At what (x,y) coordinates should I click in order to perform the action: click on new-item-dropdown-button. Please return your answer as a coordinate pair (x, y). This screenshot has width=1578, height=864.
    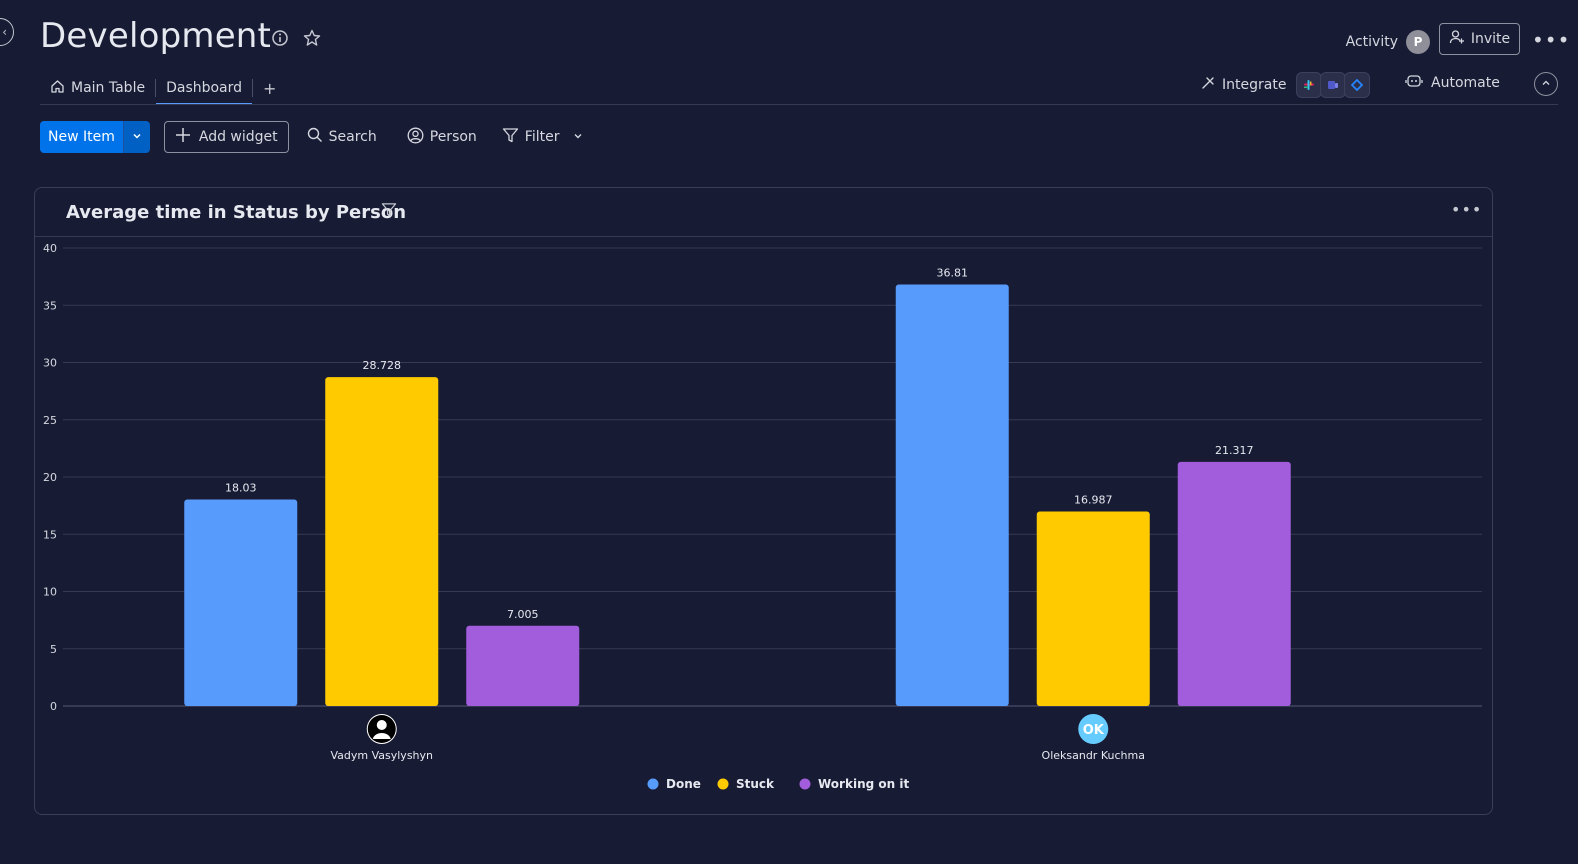
    Looking at the image, I should click on (136, 137).